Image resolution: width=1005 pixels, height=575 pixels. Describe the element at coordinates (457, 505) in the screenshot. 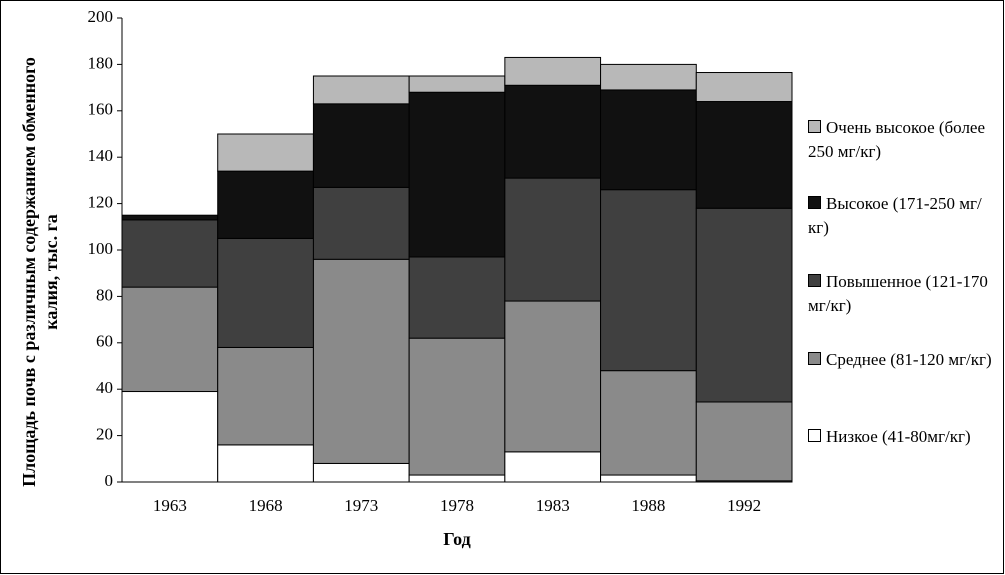

I see `x-tick-label: 1978` at that location.